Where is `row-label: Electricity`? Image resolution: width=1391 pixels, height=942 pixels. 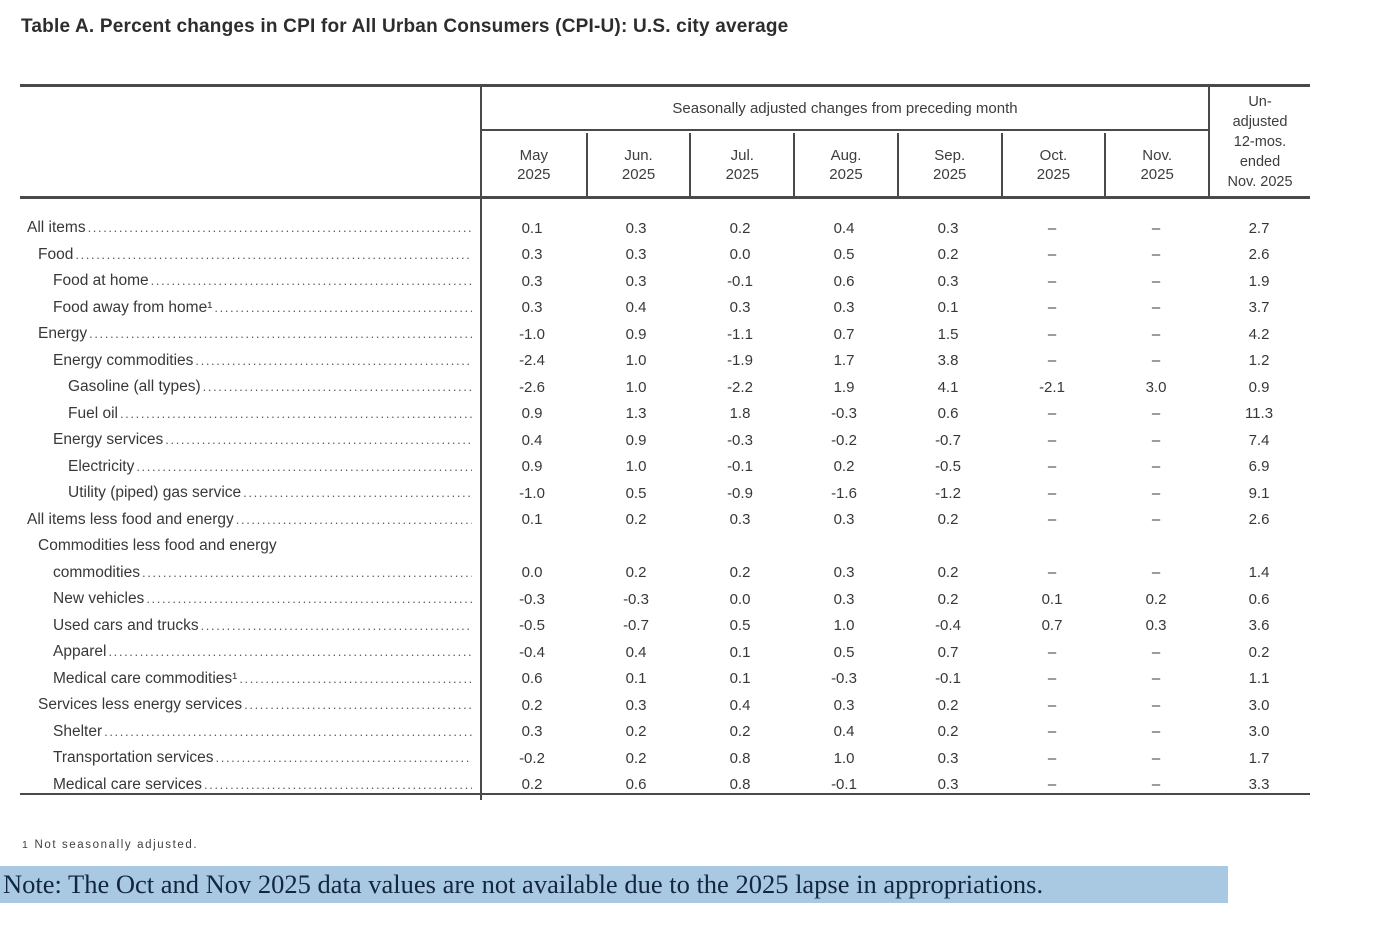 row-label: Electricity is located at coordinates (101, 466).